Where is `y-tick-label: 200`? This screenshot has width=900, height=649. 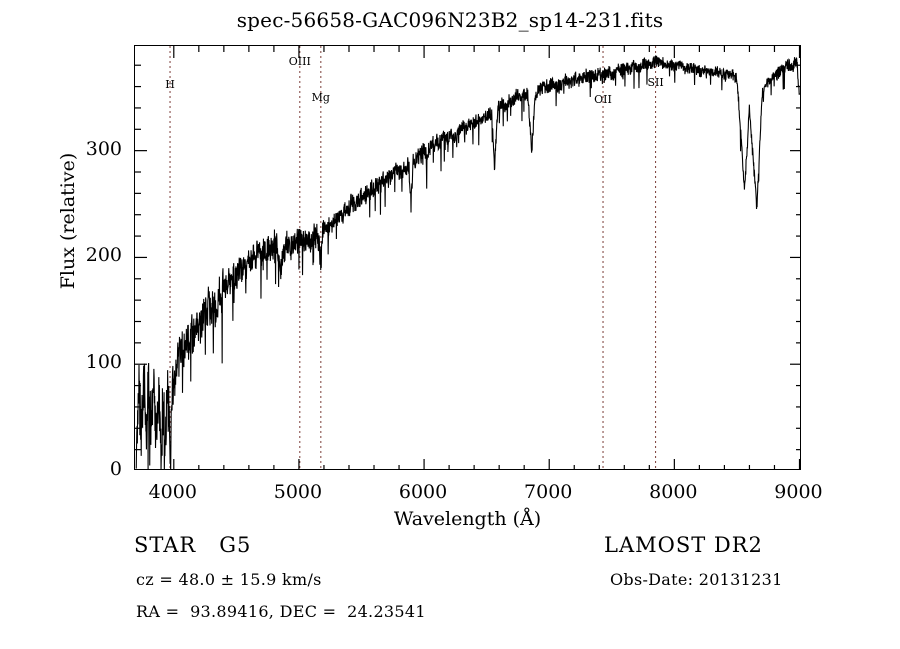 y-tick-label: 200 is located at coordinates (103, 255).